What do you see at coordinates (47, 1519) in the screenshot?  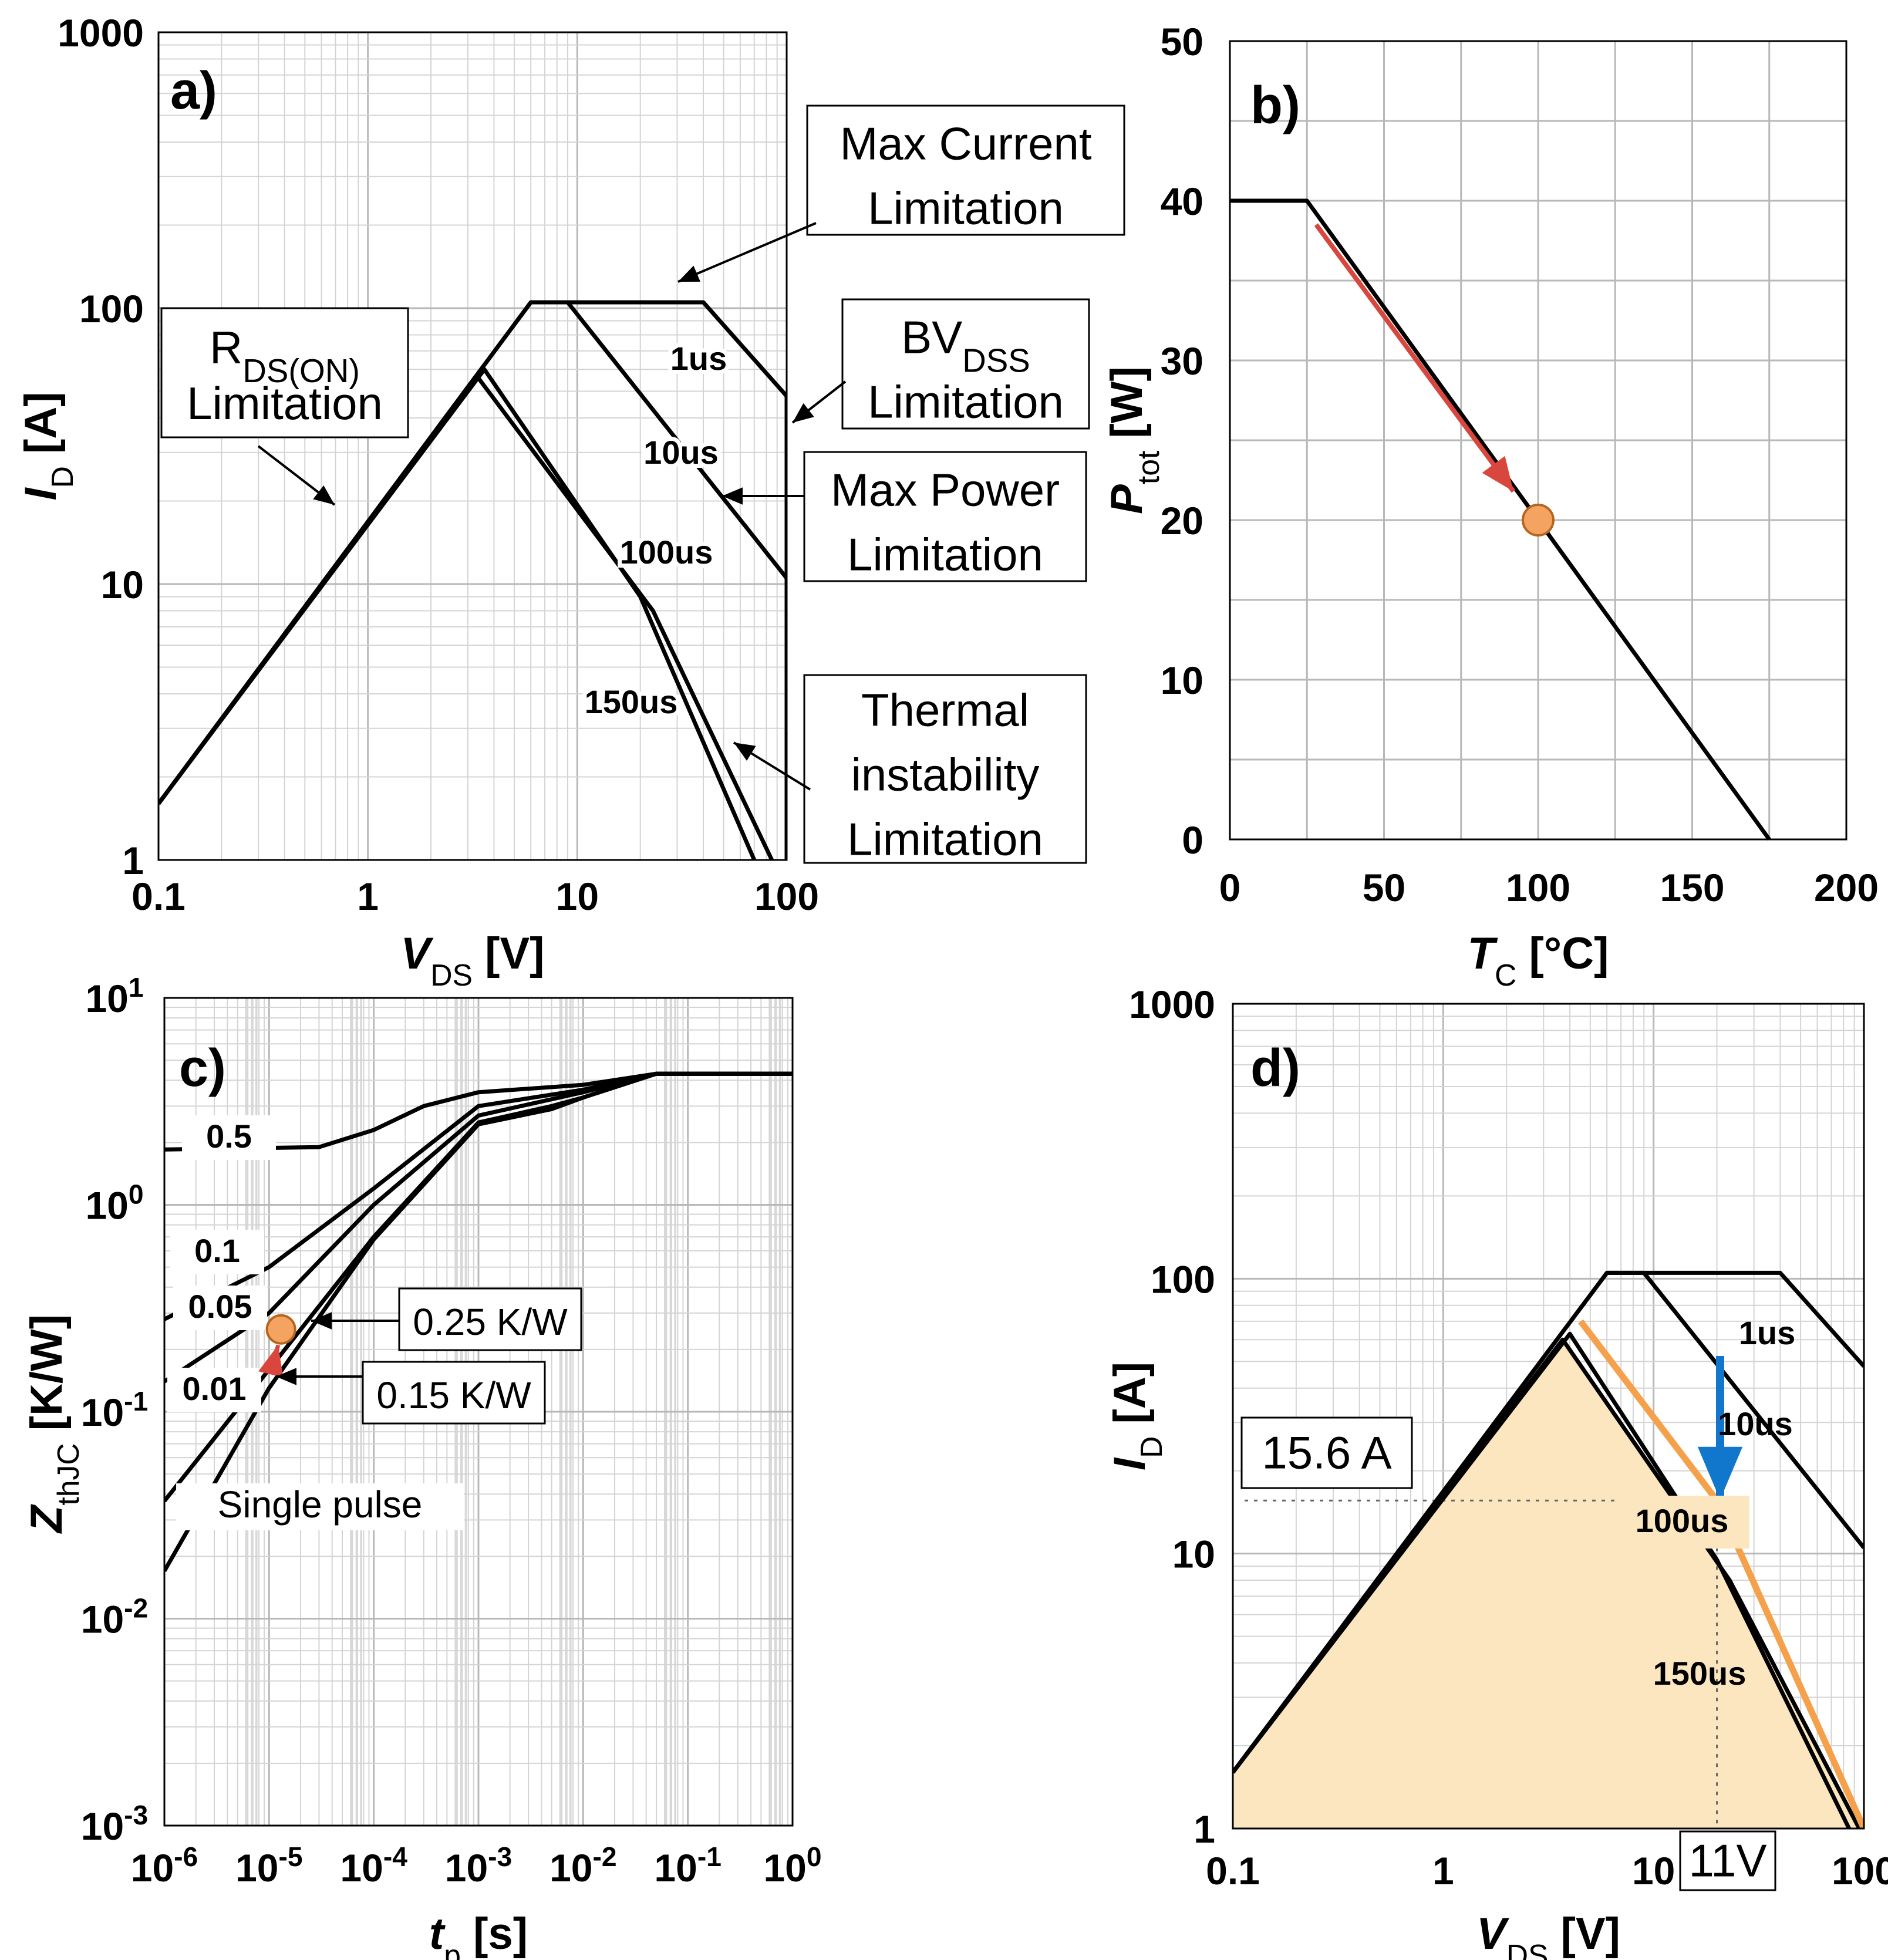 I see `y-axis-label-main: Z` at bounding box center [47, 1519].